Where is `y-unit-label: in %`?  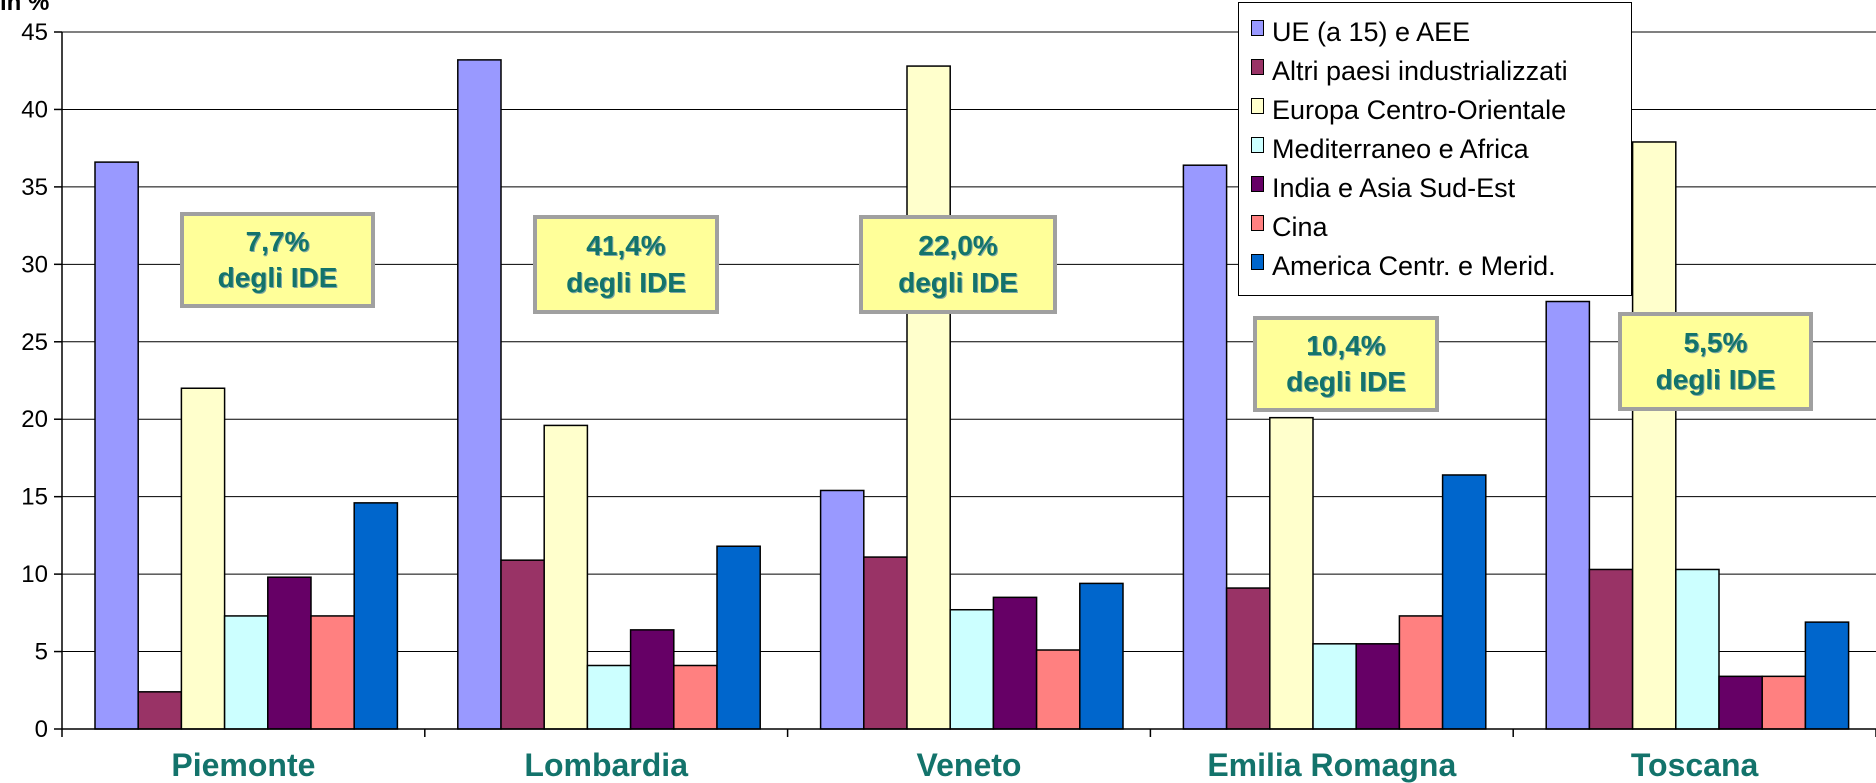
y-unit-label: in % is located at coordinates (24, 8).